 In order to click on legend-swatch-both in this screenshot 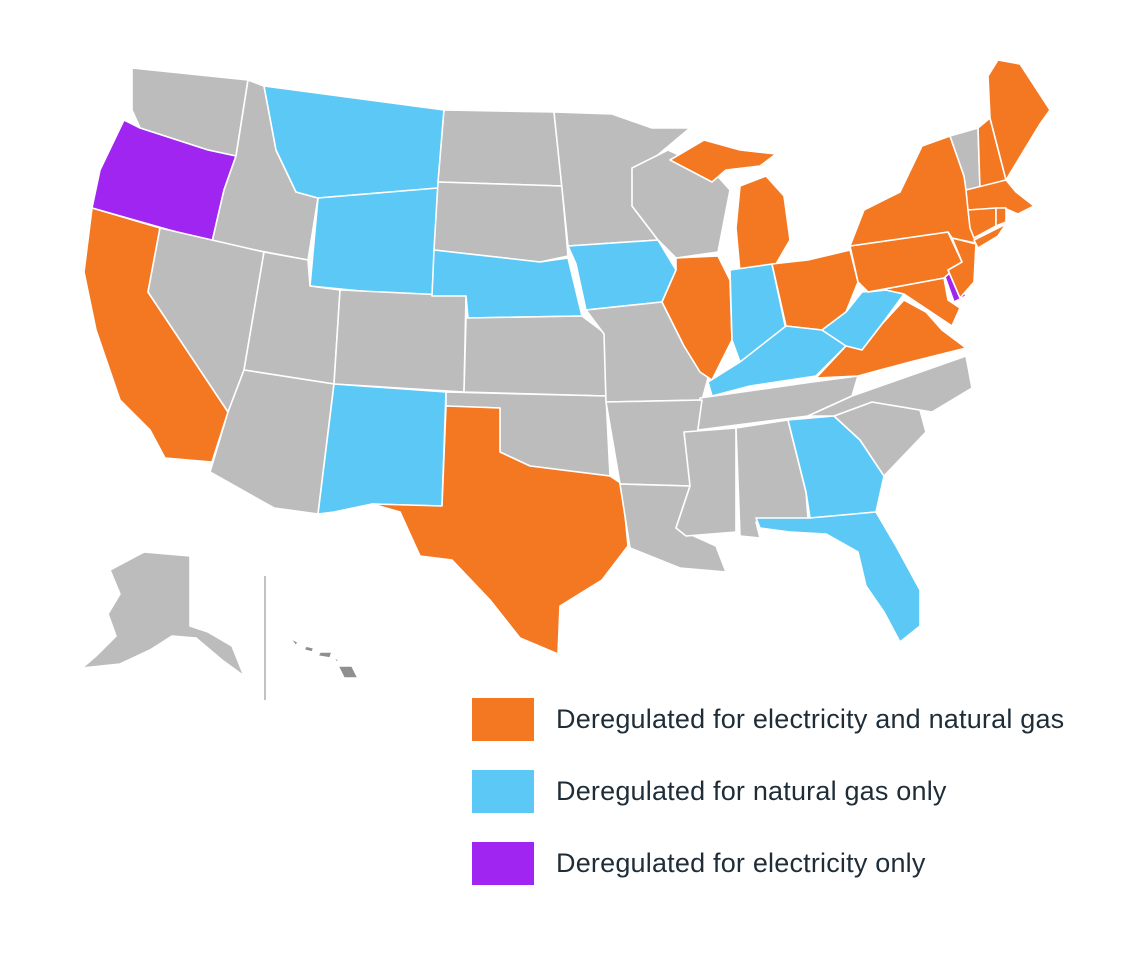, I will do `click(503, 719)`.